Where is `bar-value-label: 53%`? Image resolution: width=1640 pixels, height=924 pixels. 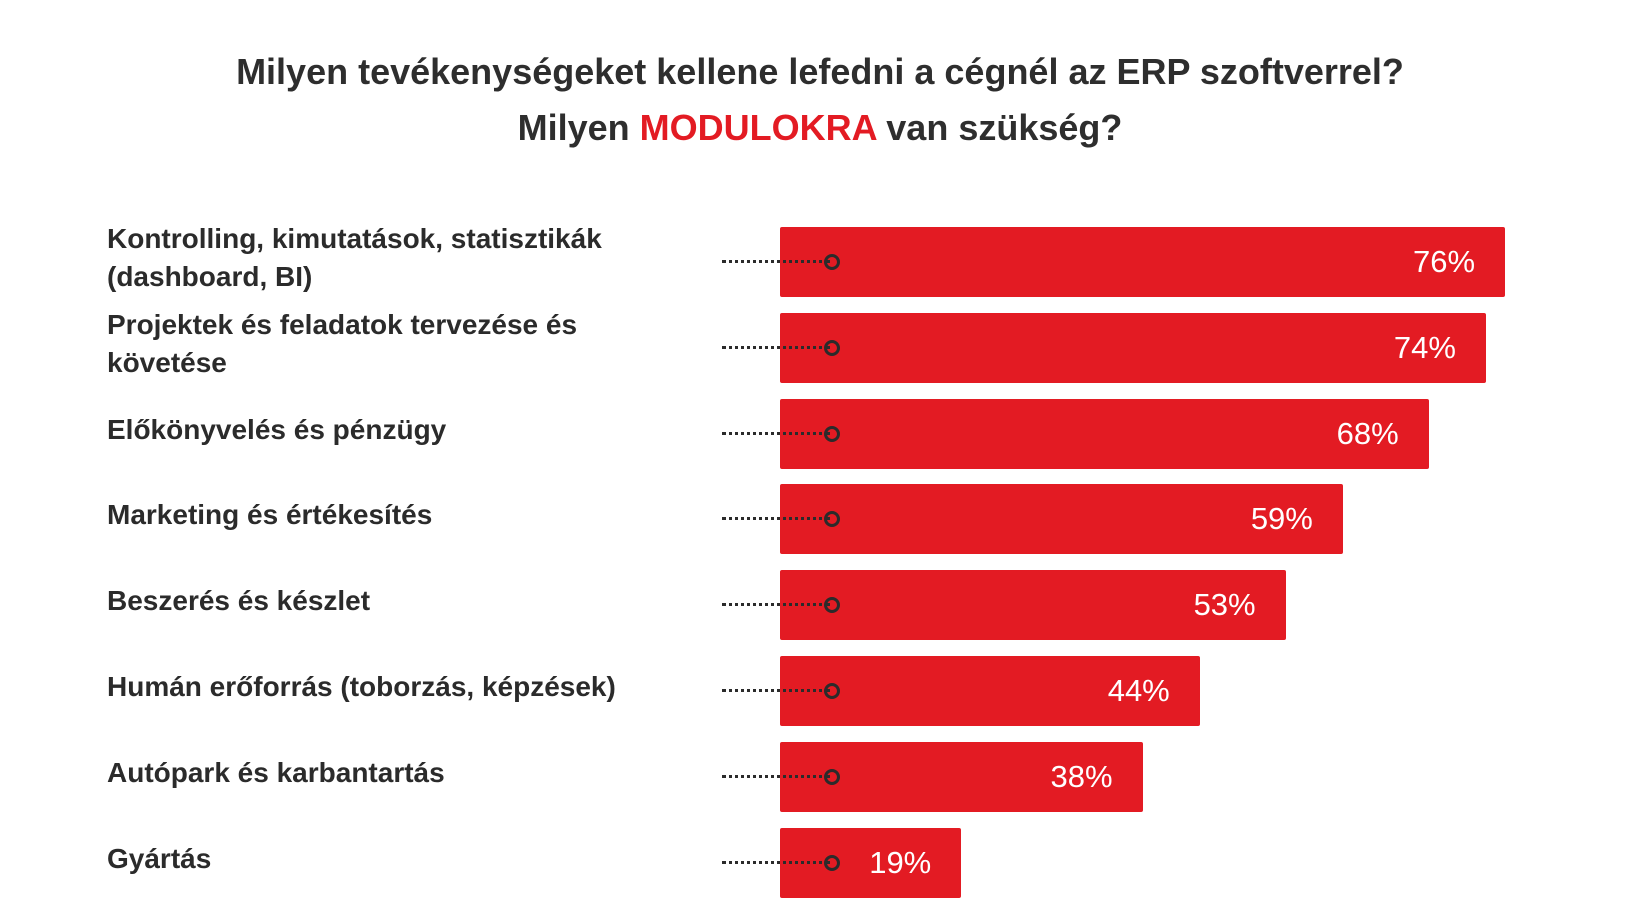 bar-value-label: 53% is located at coordinates (1224, 604).